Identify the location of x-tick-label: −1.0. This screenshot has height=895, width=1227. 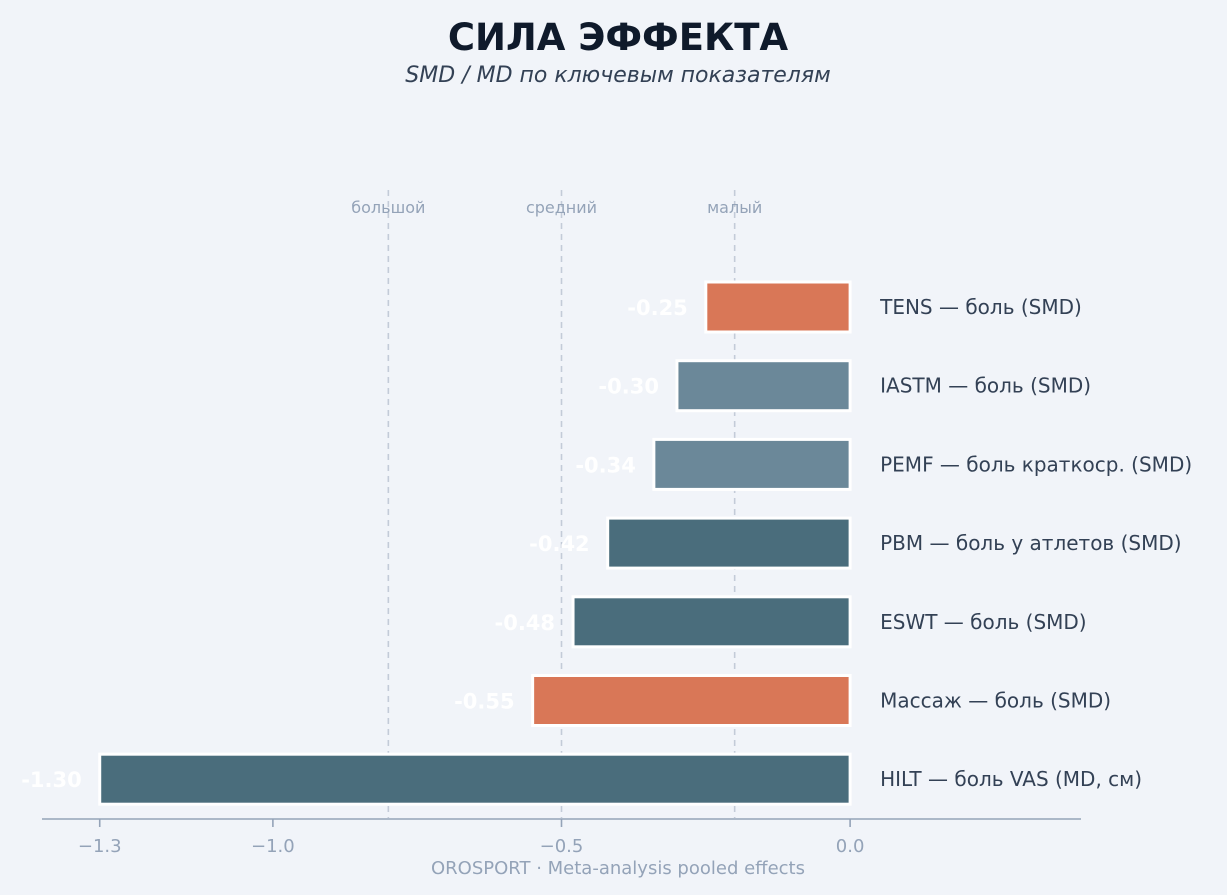
(273, 846).